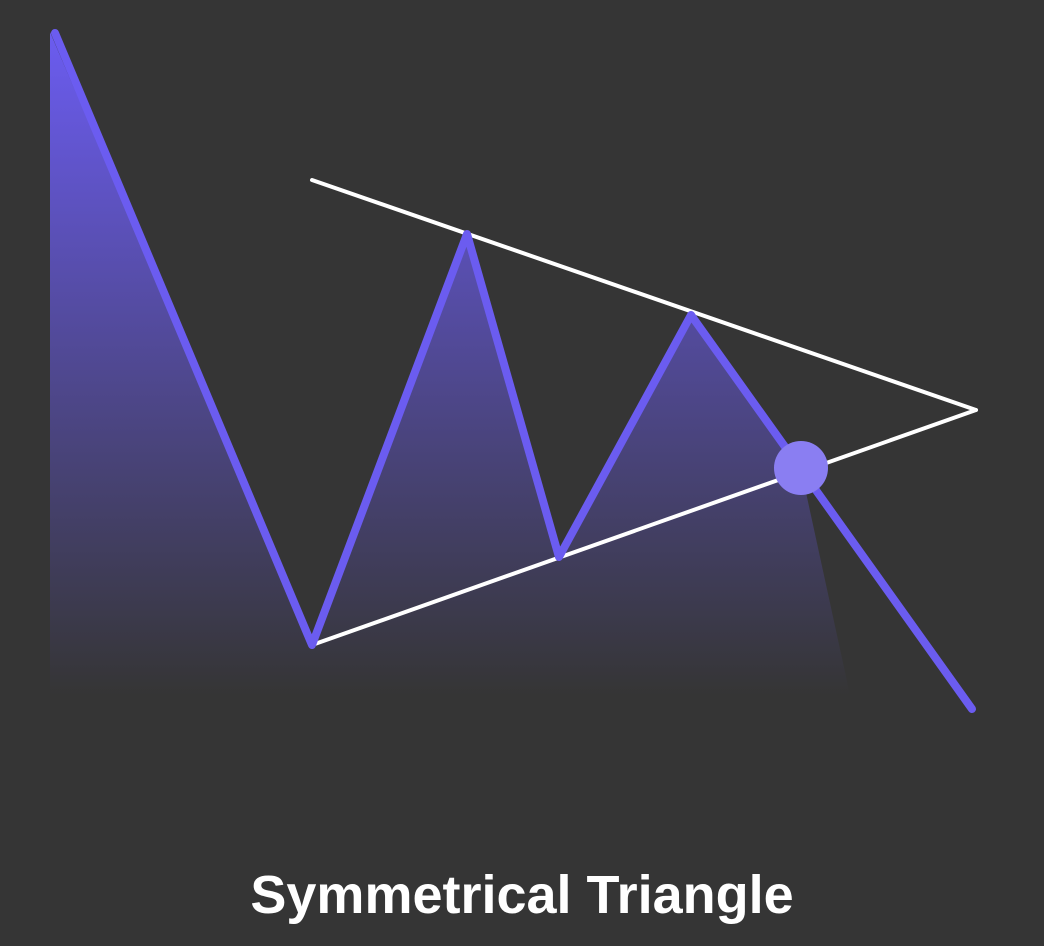  Describe the element at coordinates (801, 468) in the screenshot. I see `breakout-marker` at that location.